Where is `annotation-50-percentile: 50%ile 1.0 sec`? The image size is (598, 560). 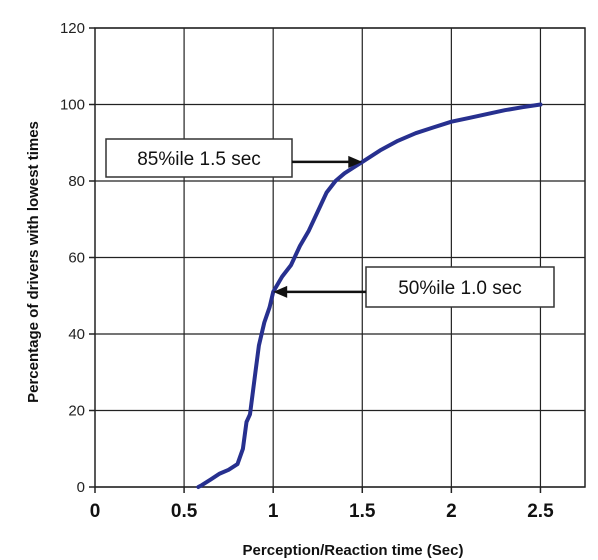 annotation-50-percentile: 50%ile 1.0 sec is located at coordinates (414, 287).